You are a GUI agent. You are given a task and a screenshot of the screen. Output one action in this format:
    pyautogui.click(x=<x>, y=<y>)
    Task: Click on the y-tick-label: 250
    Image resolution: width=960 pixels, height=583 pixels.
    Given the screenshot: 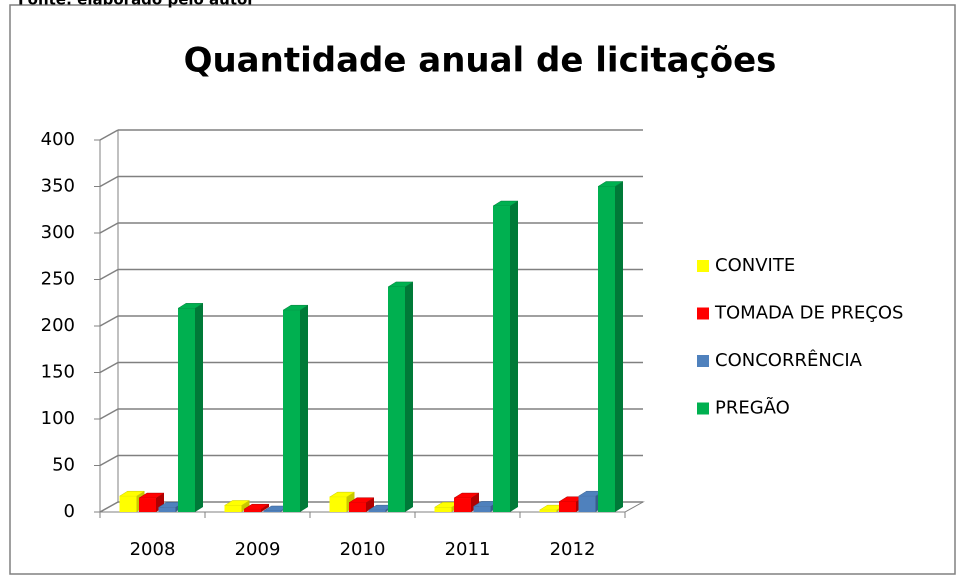 What is the action you would take?
    pyautogui.click(x=58, y=279)
    